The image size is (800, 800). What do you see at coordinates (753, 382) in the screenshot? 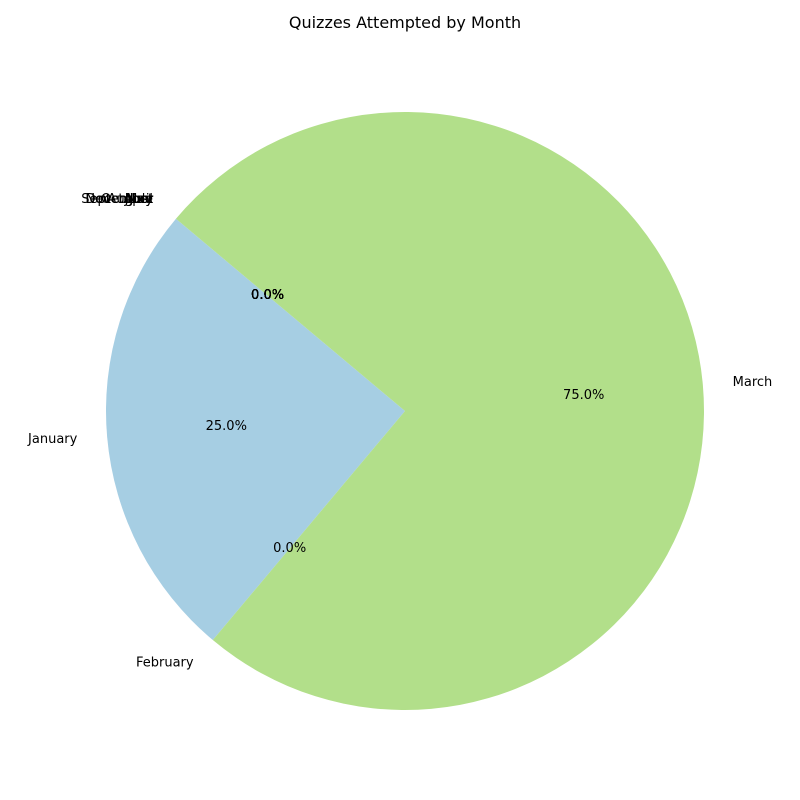
I see `slice-label-march: March` at bounding box center [753, 382].